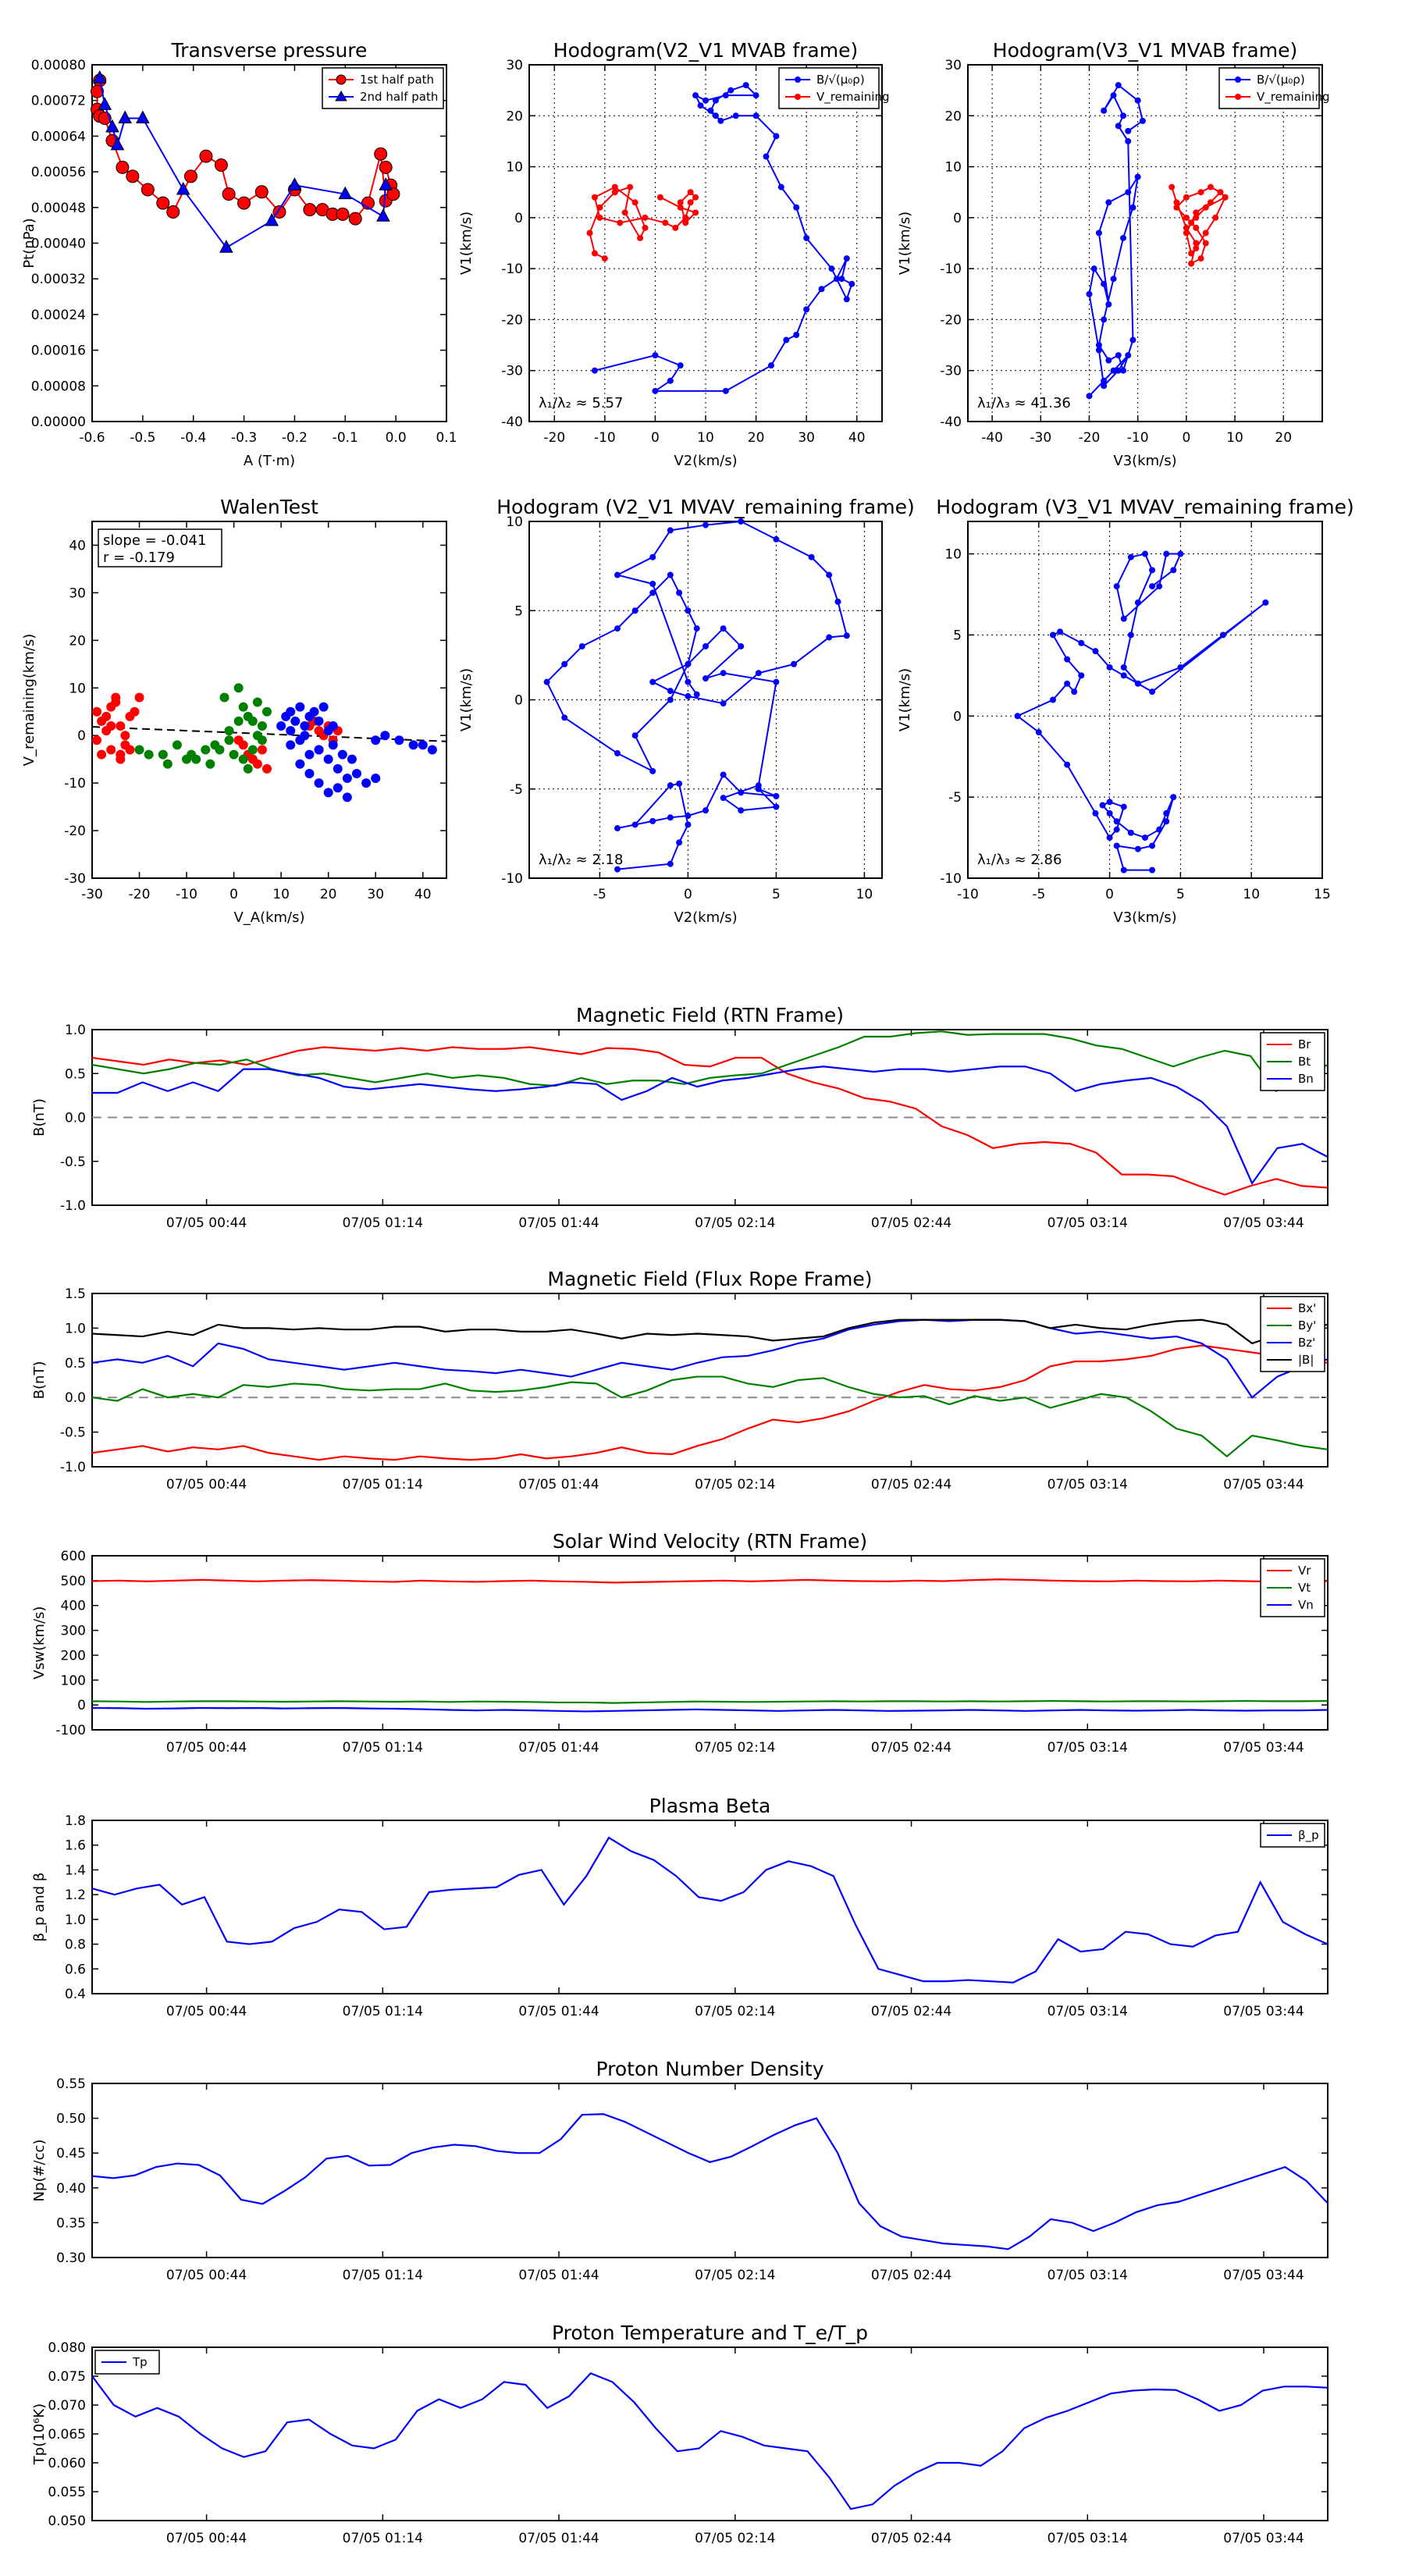  Describe the element at coordinates (269, 734) in the screenshot. I see `fit-line` at that location.